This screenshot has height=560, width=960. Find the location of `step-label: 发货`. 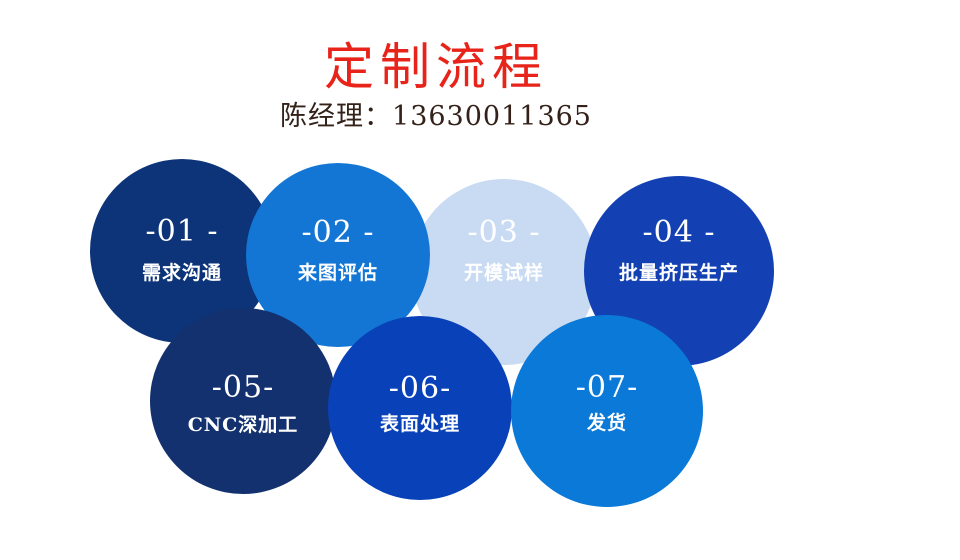

step-label: 发货 is located at coordinates (606, 423).